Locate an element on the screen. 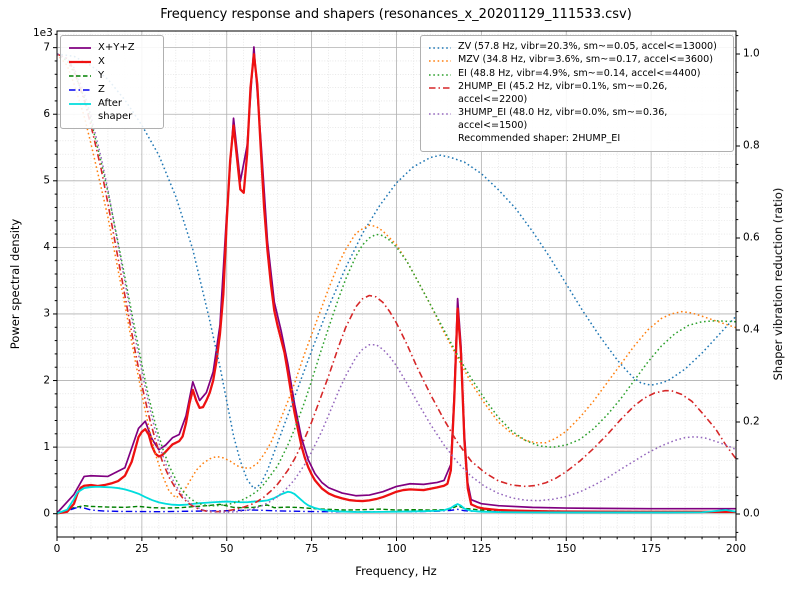 This screenshot has width=800, height=600. legend-item: Z is located at coordinates (112, 89).